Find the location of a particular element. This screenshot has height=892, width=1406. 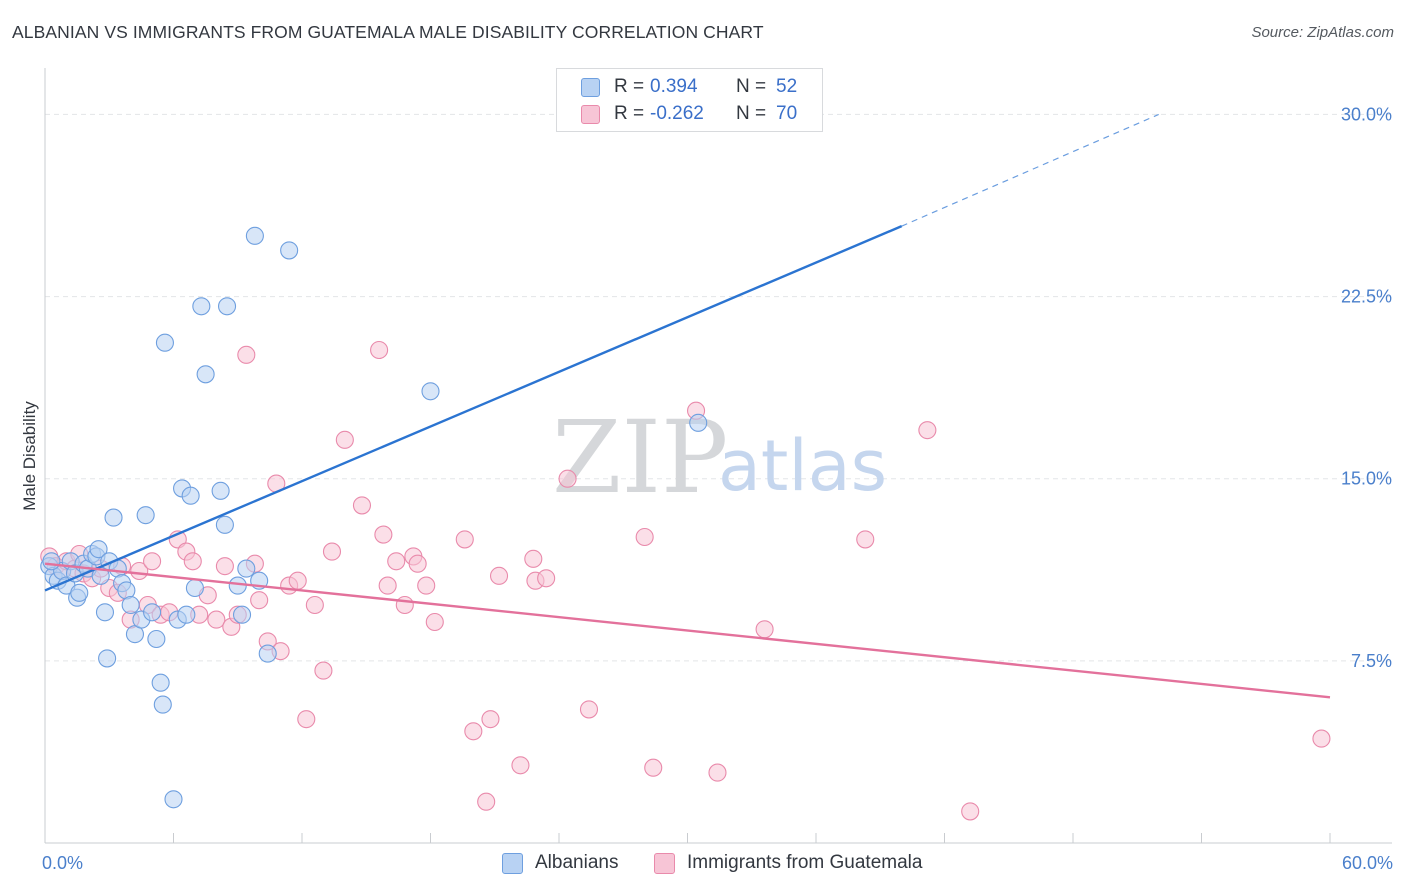

legend-item-guatemala: Immigrants from Guatemala is located at coordinates (788, 863).